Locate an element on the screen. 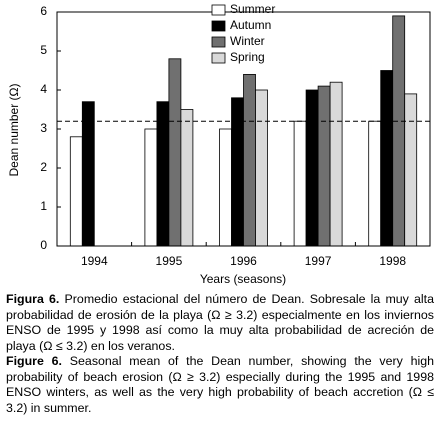 This screenshot has width=440, height=438. legend-label: Autumn is located at coordinates (250, 25).